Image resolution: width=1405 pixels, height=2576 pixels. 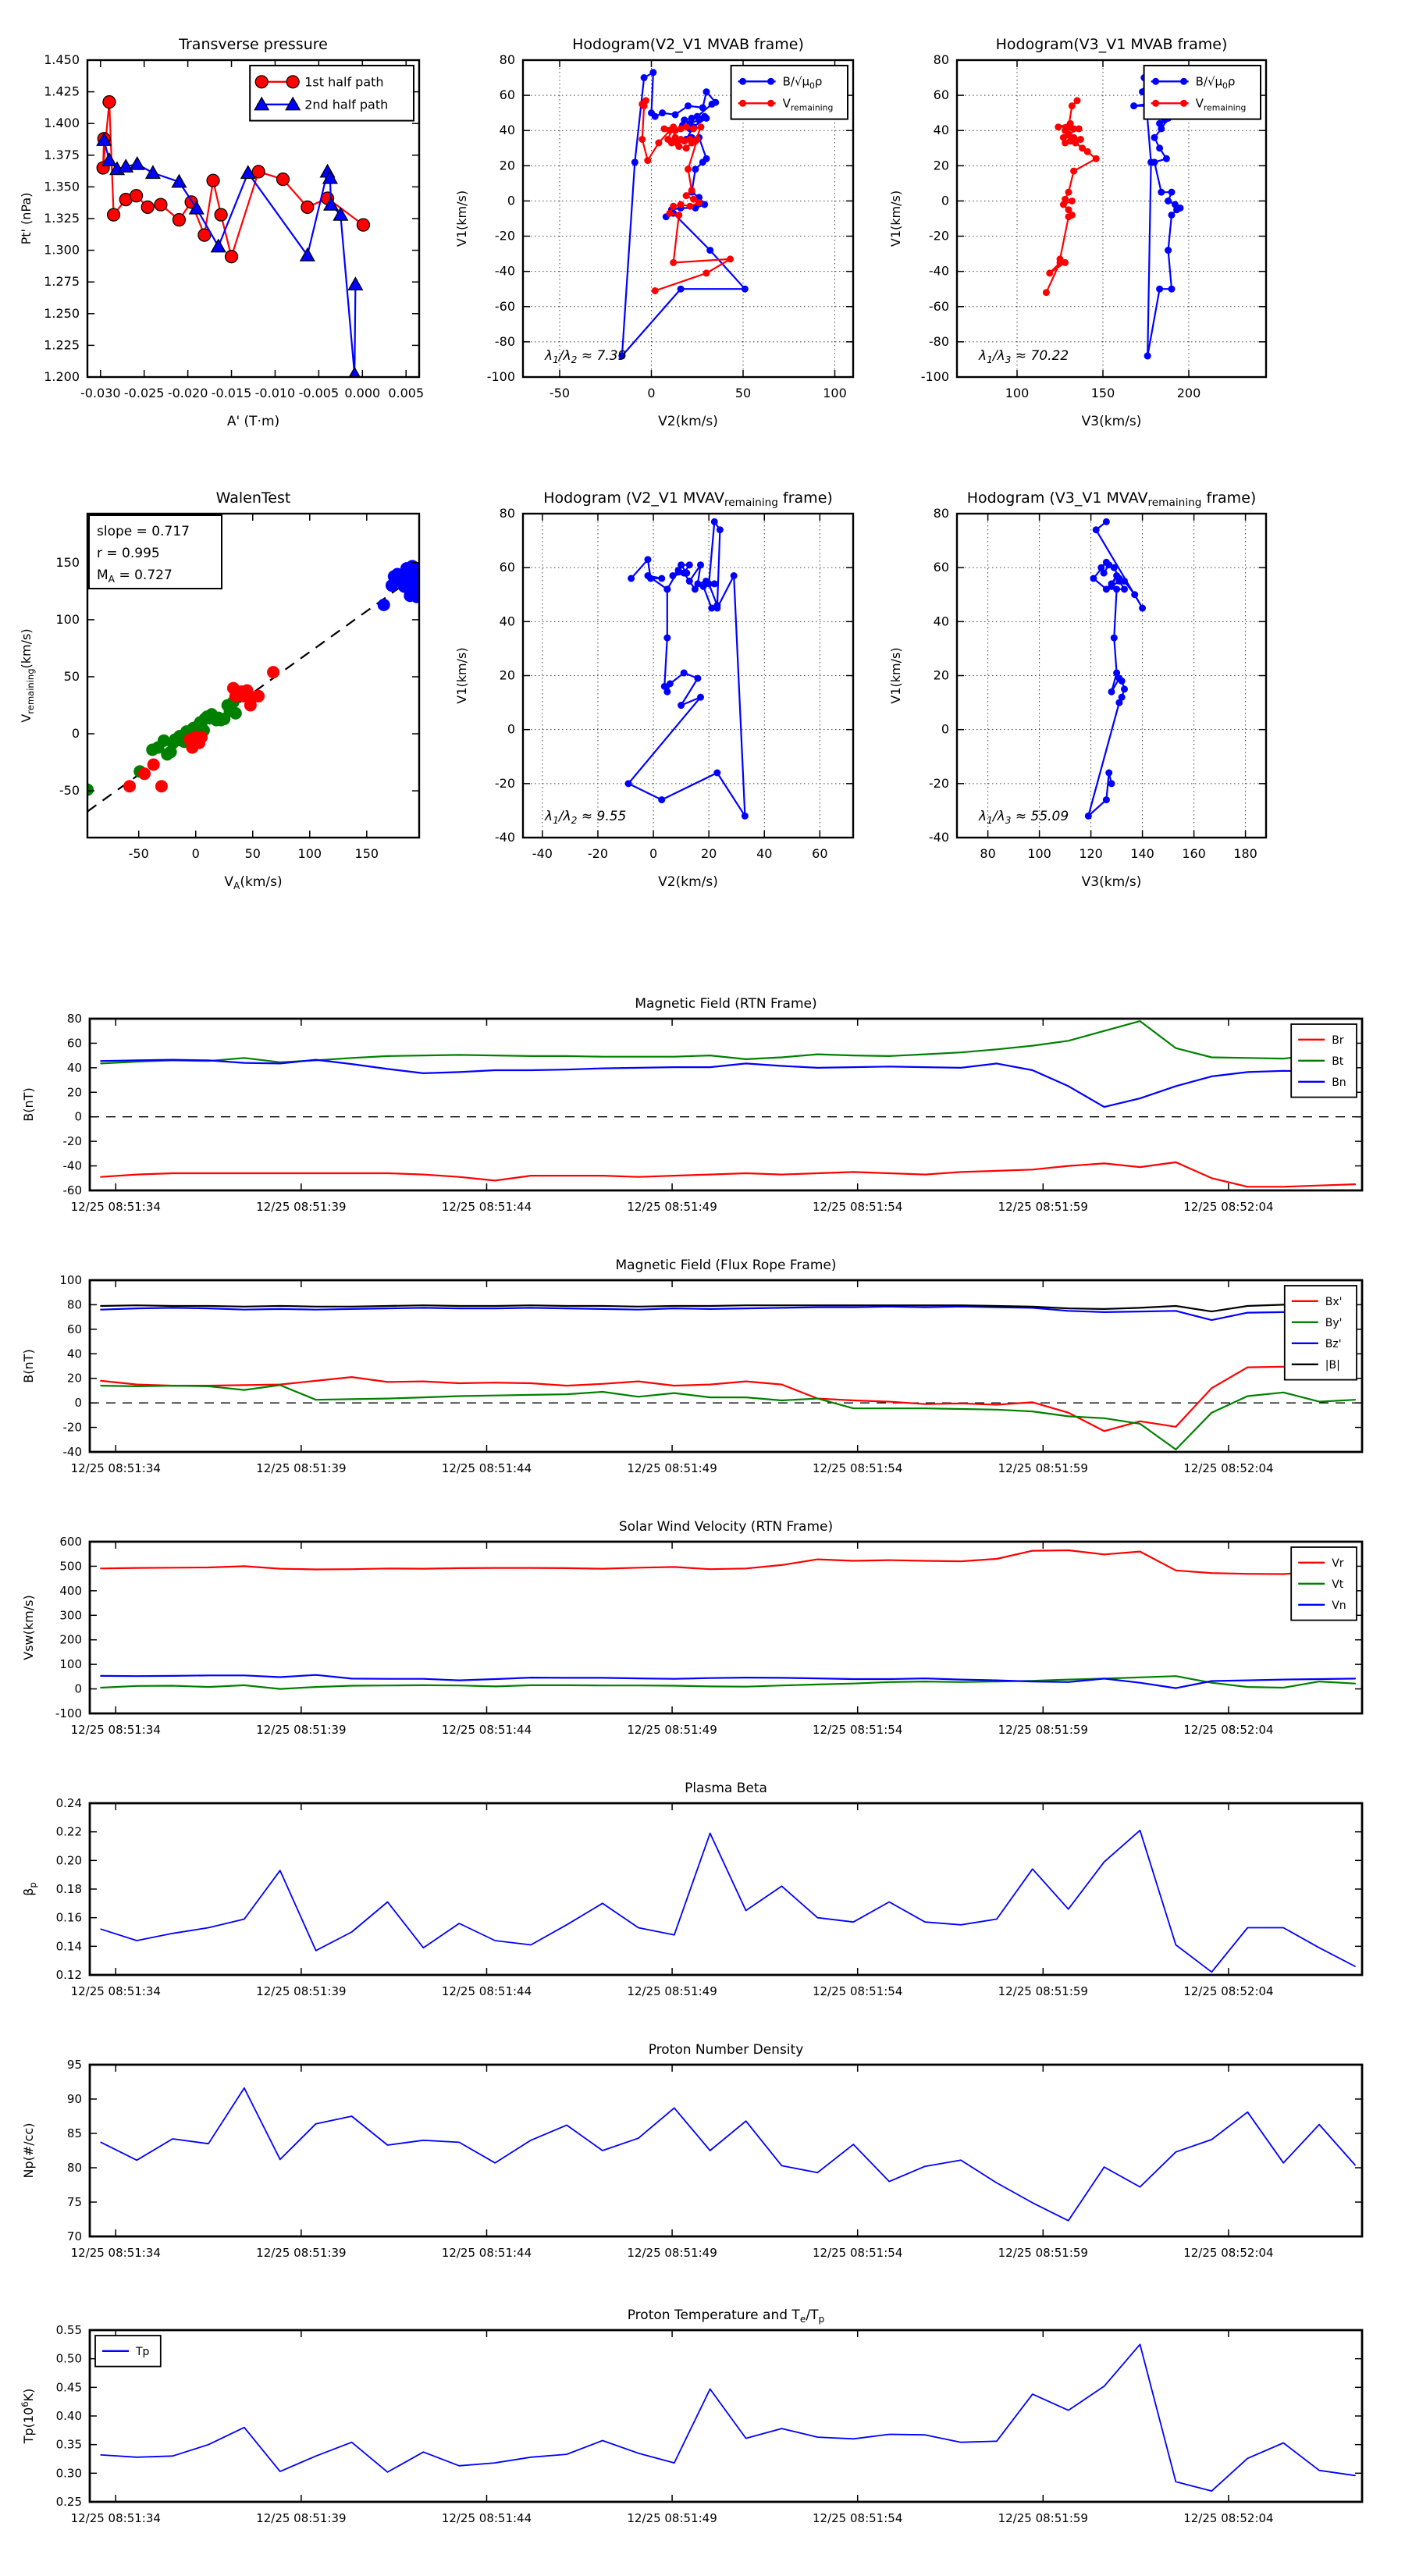 I want to click on svg-text: MA = 0.727, so click(x=135, y=576).